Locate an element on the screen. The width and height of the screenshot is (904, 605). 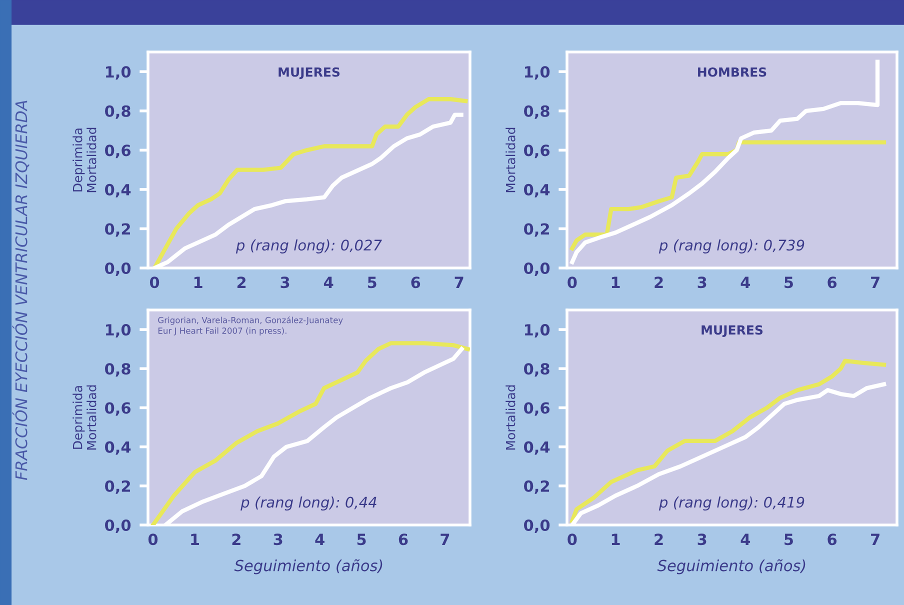
annotation: p (rang long): 0,419 is located at coordinates (731, 503).